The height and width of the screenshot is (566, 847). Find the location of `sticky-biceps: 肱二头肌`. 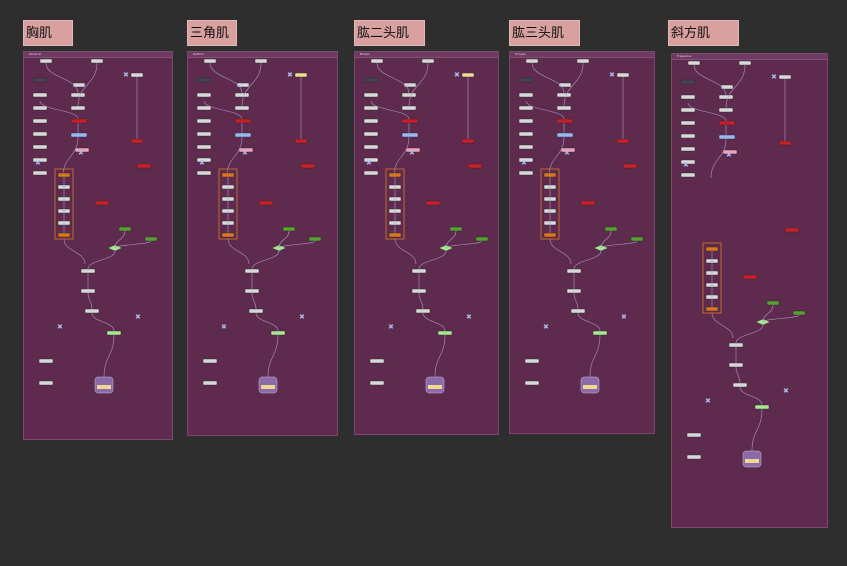

sticky-biceps: 肱二头肌 is located at coordinates (389, 33).